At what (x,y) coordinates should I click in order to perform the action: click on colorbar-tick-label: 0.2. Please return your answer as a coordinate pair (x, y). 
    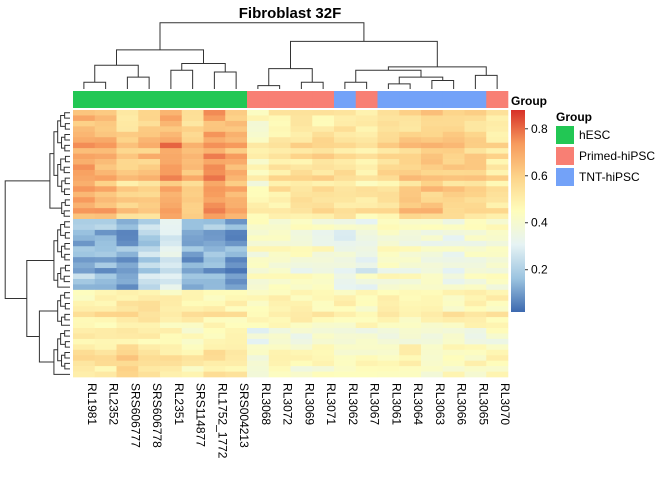
    Looking at the image, I should click on (539, 270).